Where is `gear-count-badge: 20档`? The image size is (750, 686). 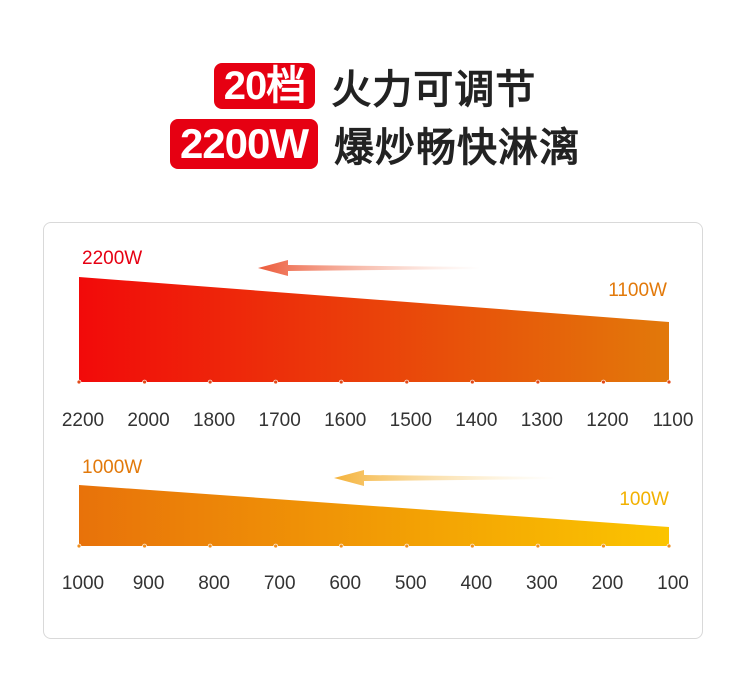 gear-count-badge: 20档 is located at coordinates (264, 86).